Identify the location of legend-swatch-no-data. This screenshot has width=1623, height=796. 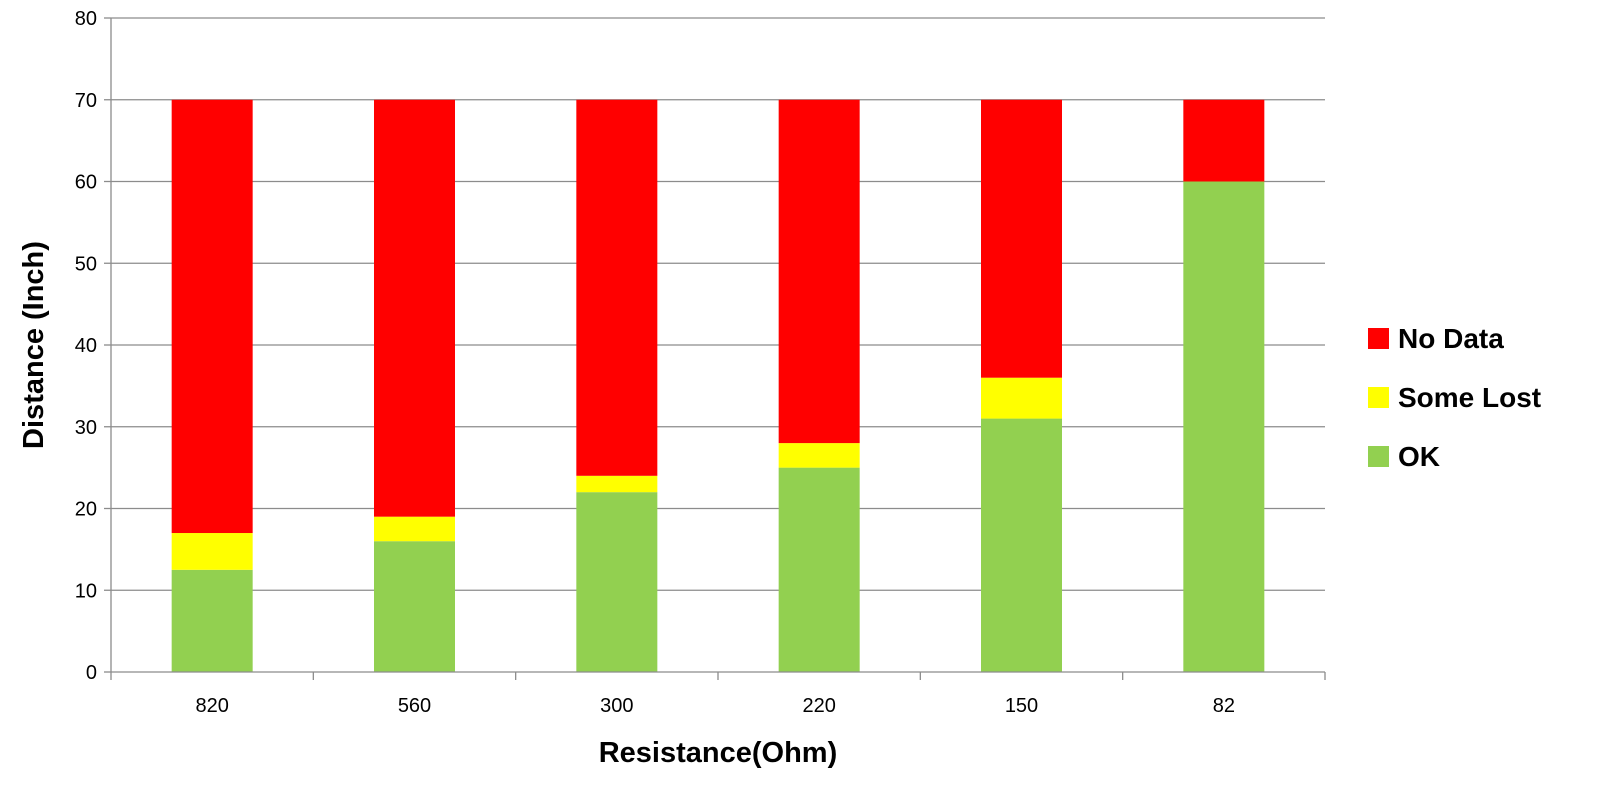
(1378, 338).